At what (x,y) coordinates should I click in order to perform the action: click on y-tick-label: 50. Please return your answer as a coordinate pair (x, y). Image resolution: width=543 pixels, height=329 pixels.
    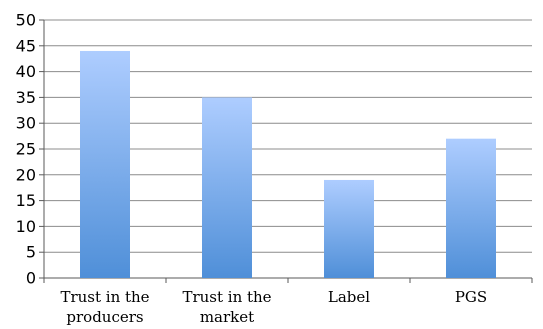
    Looking at the image, I should click on (26, 20).